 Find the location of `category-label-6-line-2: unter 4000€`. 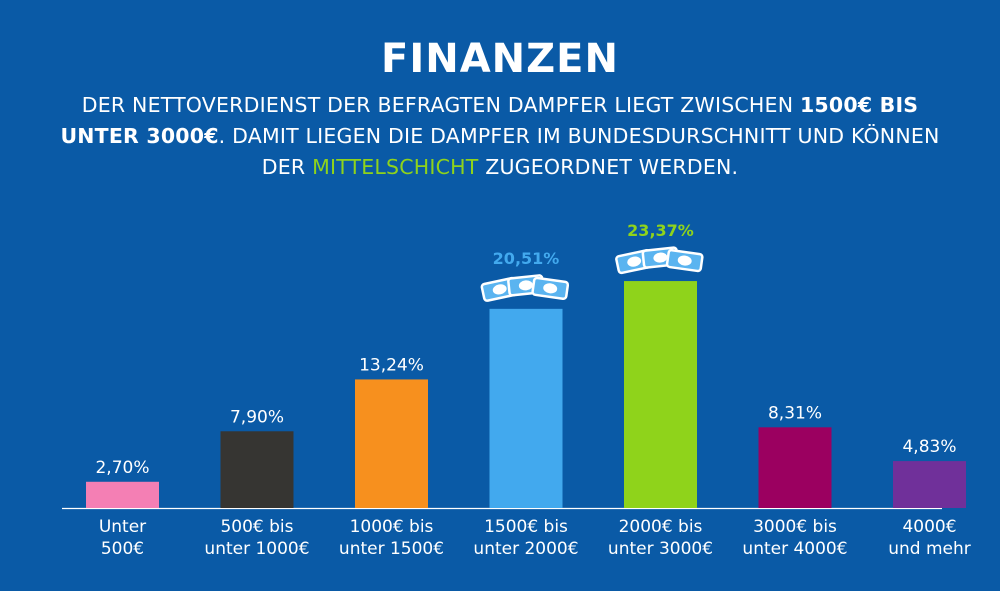

category-label-6-line-2: unter 4000€ is located at coordinates (794, 549).